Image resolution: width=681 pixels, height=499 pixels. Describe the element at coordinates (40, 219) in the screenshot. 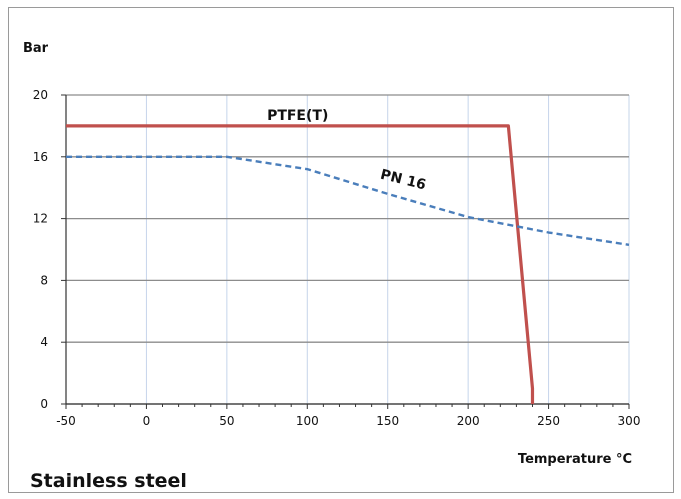

I see `y-tick-label: 12` at that location.